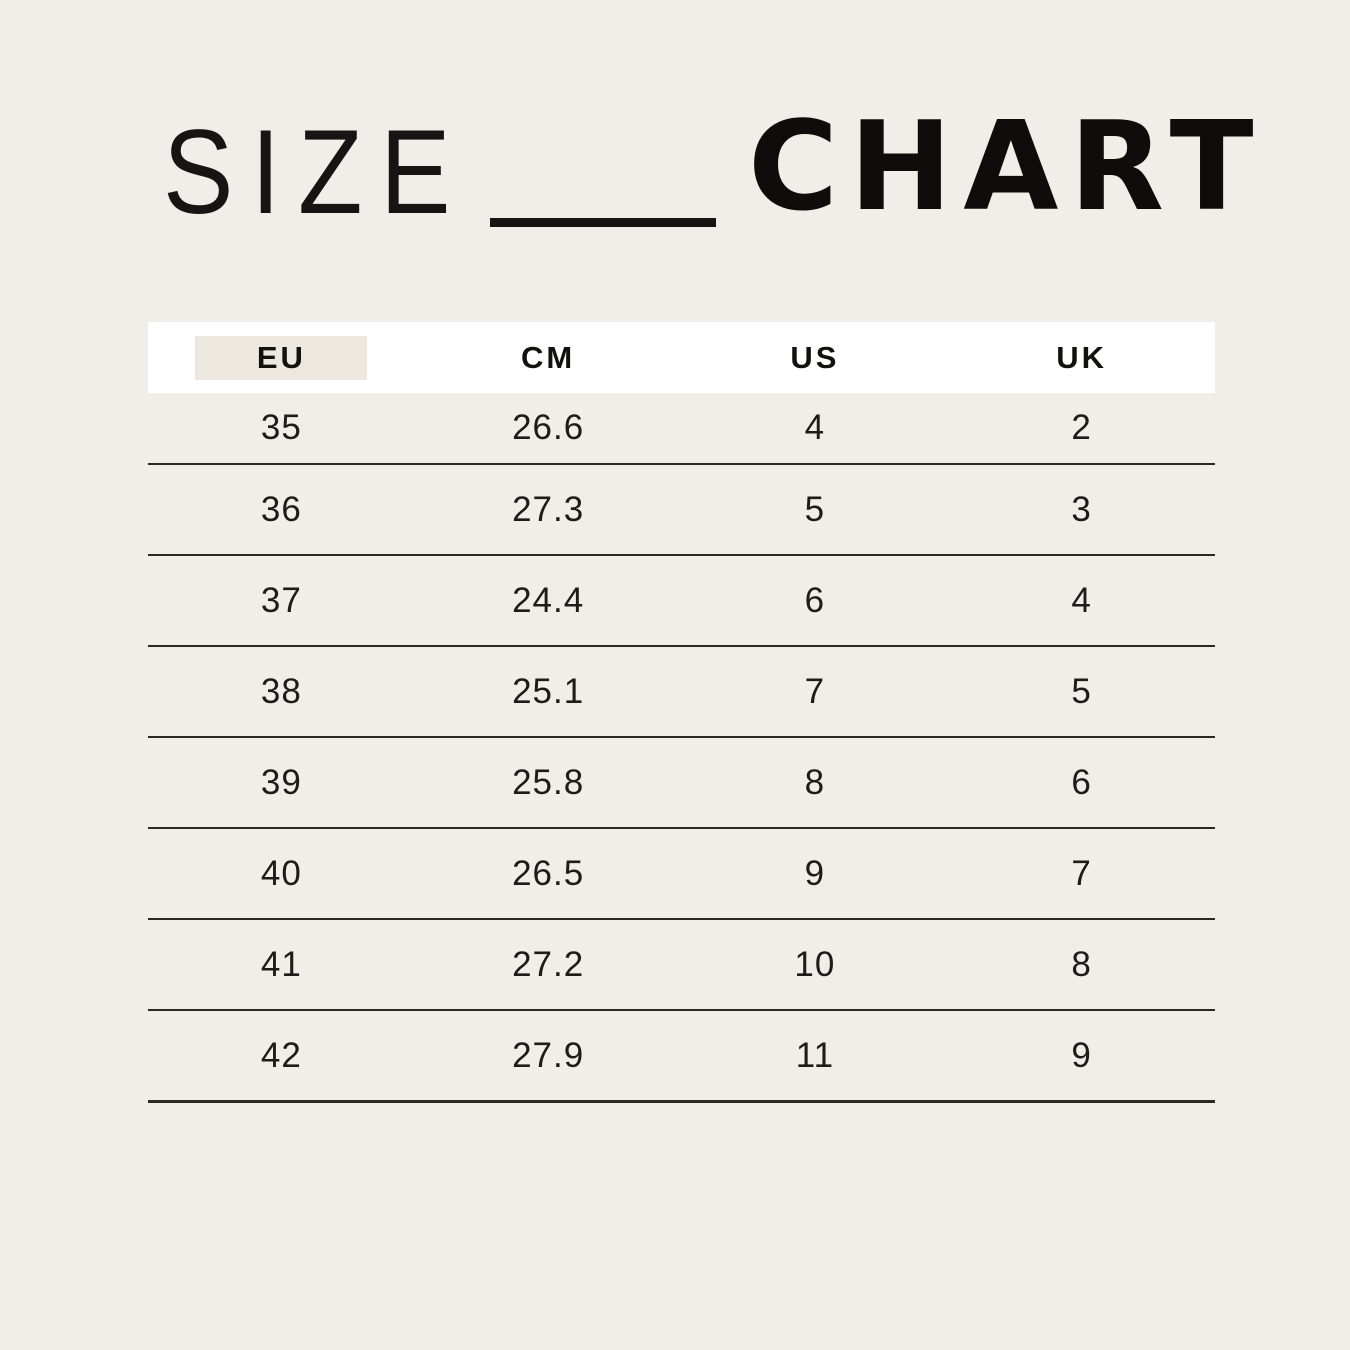 This screenshot has width=1350, height=1350. I want to click on cm-size-cell: 25.8, so click(548, 782).